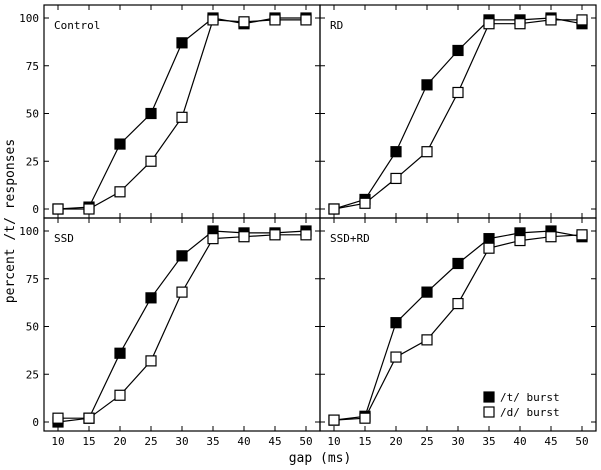 The width and height of the screenshot is (601, 470). What do you see at coordinates (521, 405) in the screenshot?
I see `legend: /t/ burst/d/ burst` at bounding box center [521, 405].